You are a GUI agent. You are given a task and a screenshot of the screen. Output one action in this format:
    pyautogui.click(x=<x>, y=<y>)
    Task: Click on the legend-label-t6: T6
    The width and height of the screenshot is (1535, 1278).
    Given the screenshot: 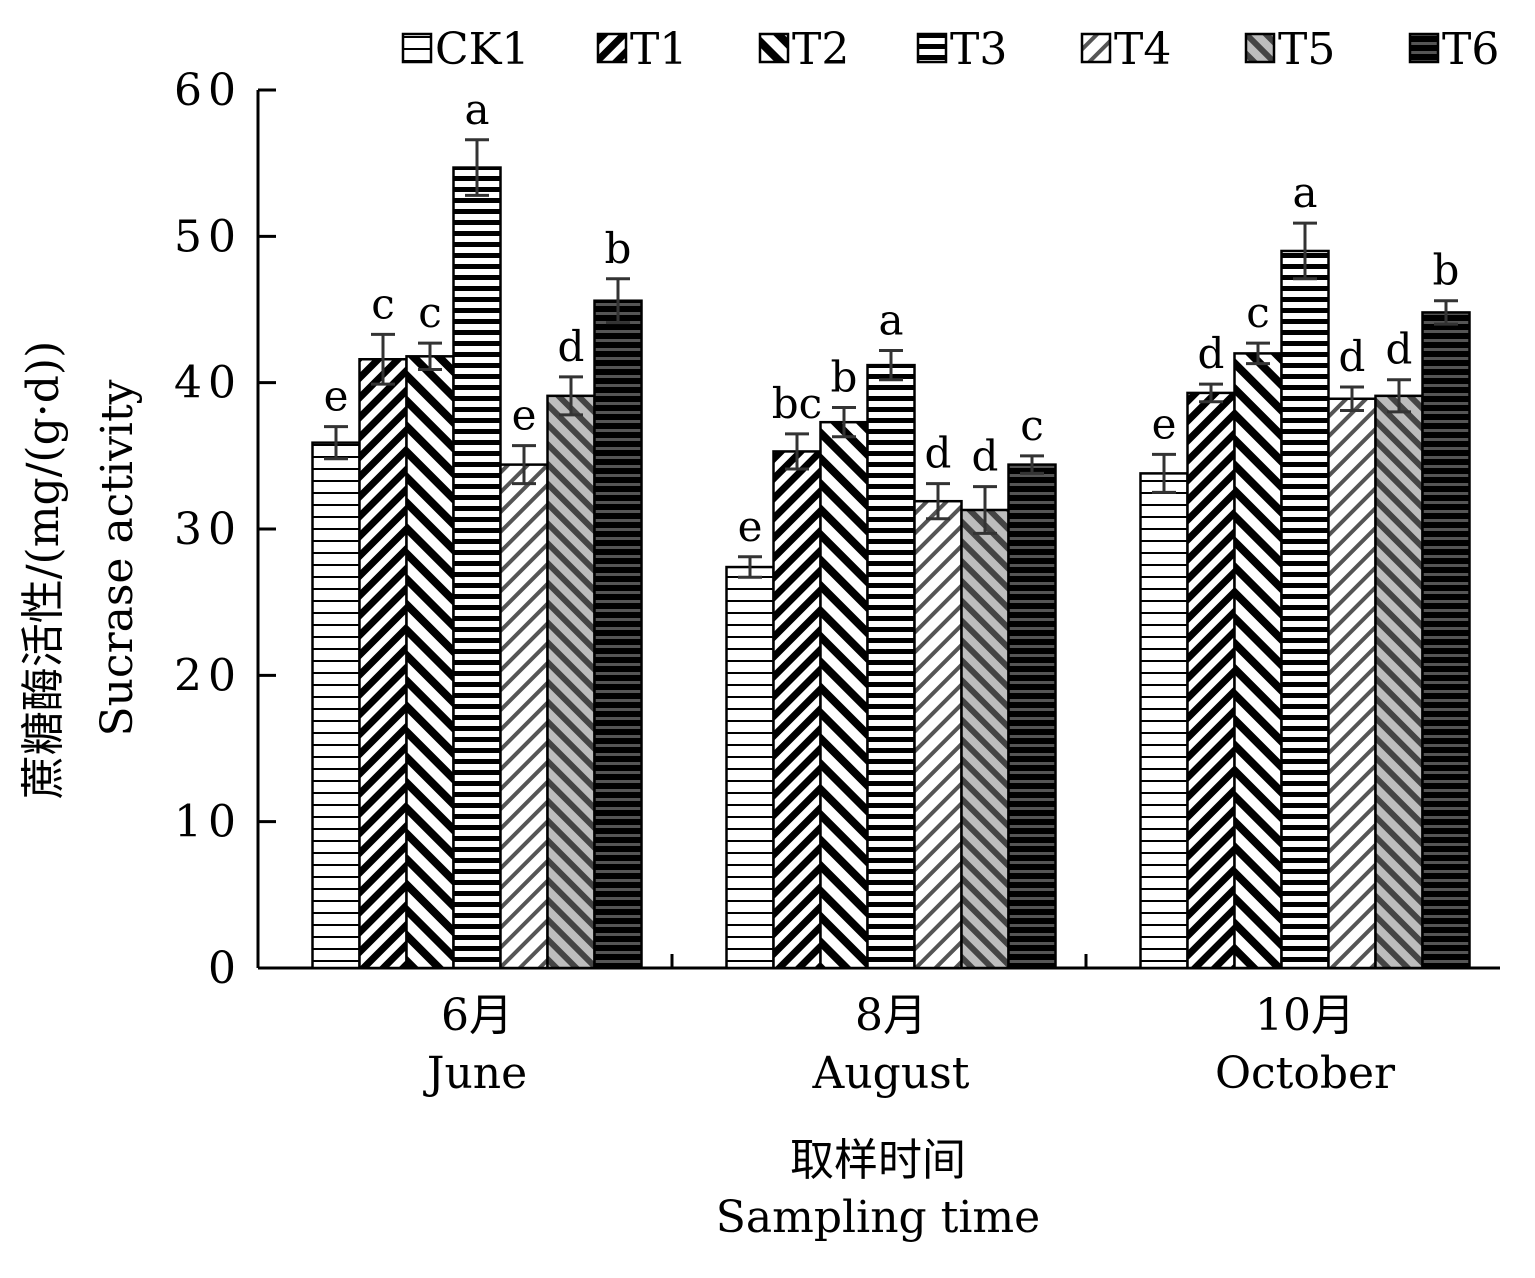 What is the action you would take?
    pyautogui.click(x=1470, y=49)
    